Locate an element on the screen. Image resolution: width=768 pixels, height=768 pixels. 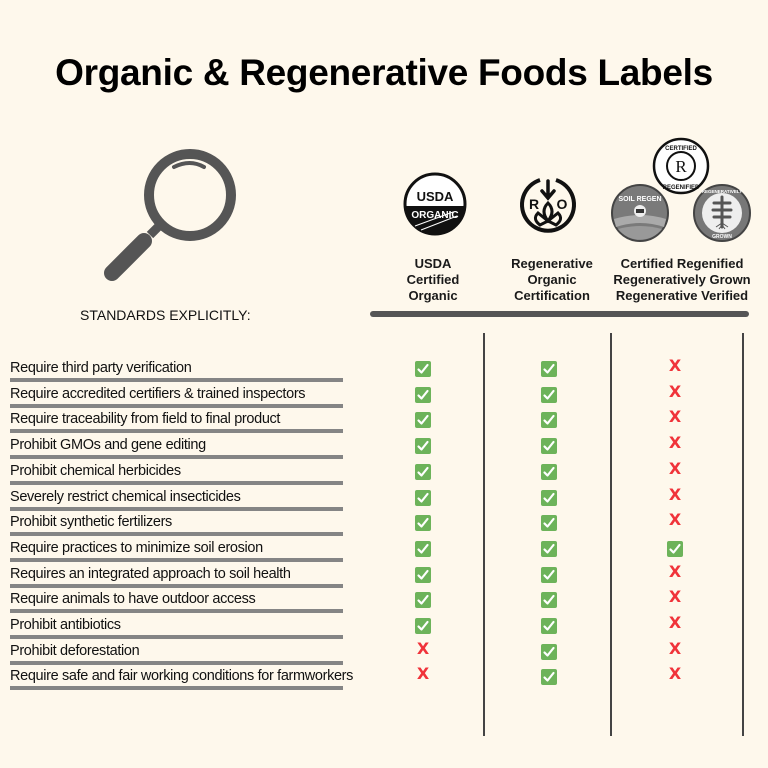
usda-organic-logo: USDA ORGANIC is located at coordinates (435, 204).